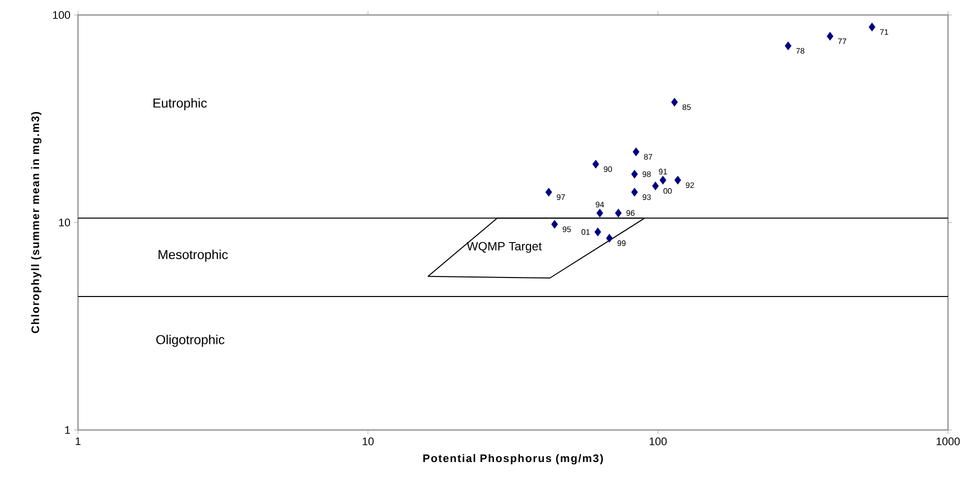 Image resolution: width=969 pixels, height=502 pixels. Describe the element at coordinates (180, 104) in the screenshot. I see `annotation: Eutrophic` at that location.